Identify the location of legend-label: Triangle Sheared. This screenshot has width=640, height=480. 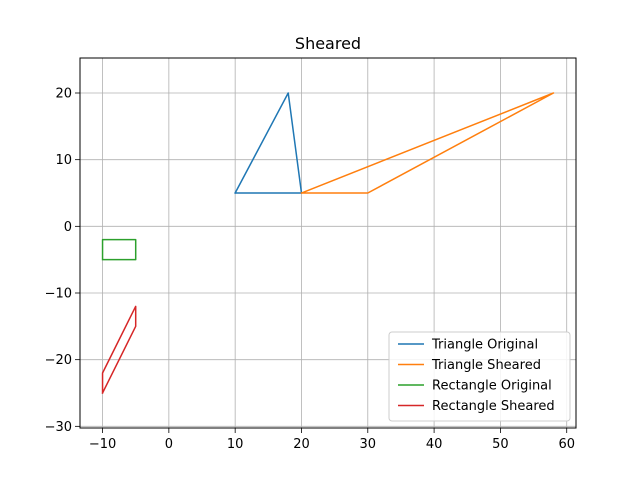
(486, 365).